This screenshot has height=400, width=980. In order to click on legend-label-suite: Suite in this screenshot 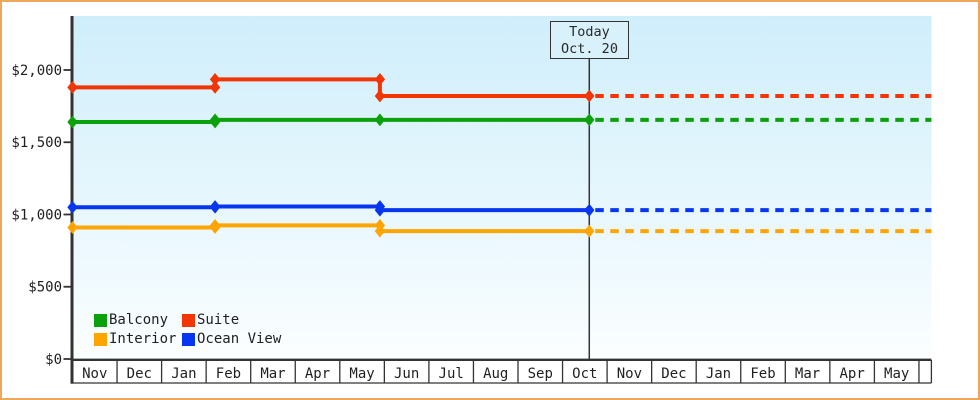, I will do `click(218, 320)`.